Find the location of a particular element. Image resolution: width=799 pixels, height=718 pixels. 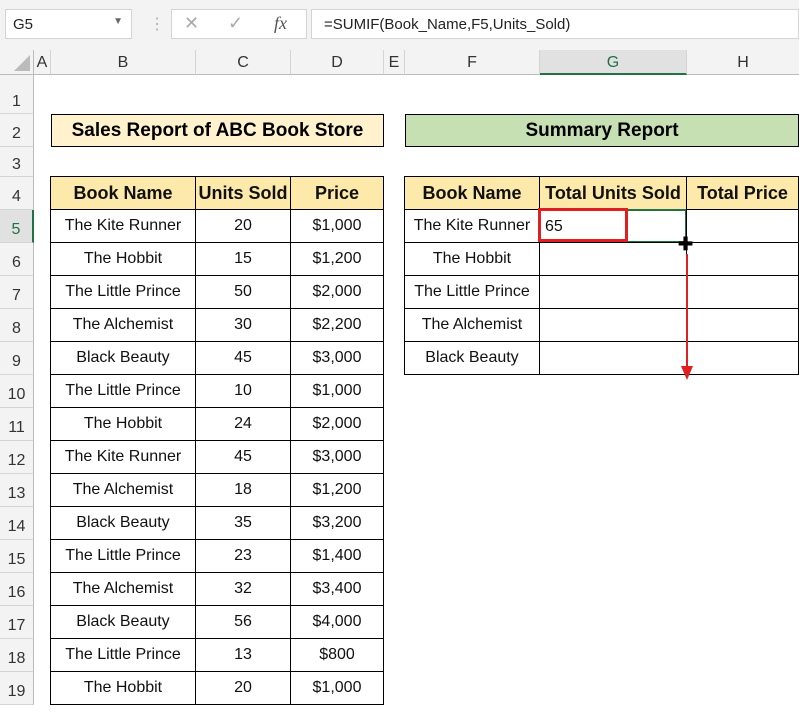

summary-header: Book Name is located at coordinates (472, 193).